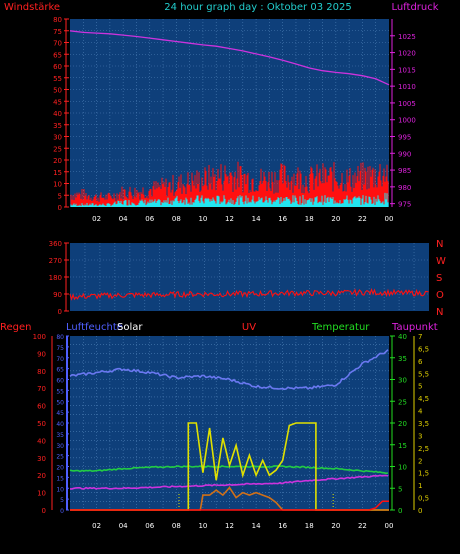 This screenshot has width=460, height=554. Describe the element at coordinates (60, 457) in the screenshot. I see `rain-tick-label: 25` at that location.